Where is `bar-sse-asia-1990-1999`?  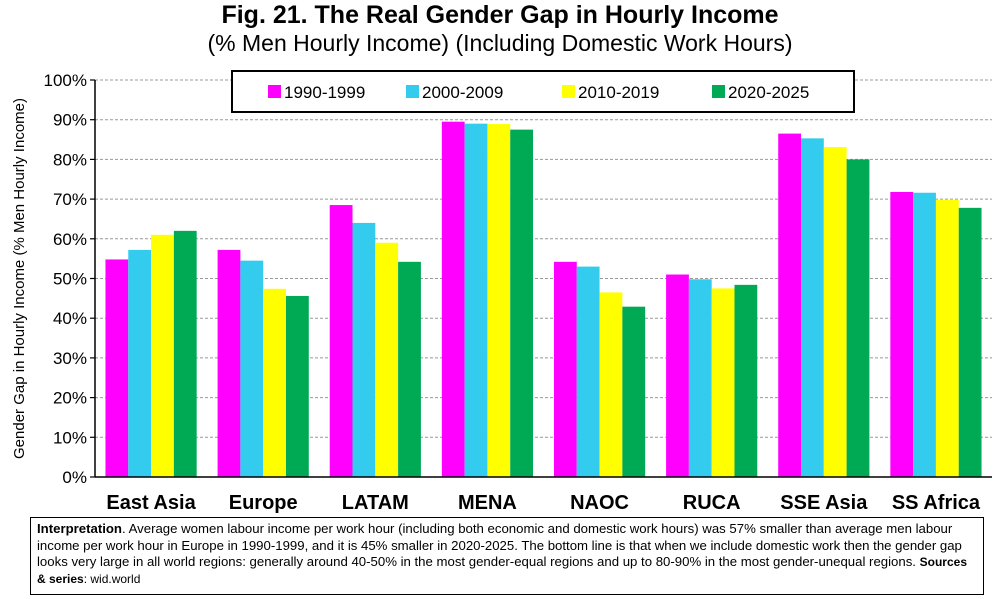
bar-sse-asia-1990-1999 is located at coordinates (790, 305).